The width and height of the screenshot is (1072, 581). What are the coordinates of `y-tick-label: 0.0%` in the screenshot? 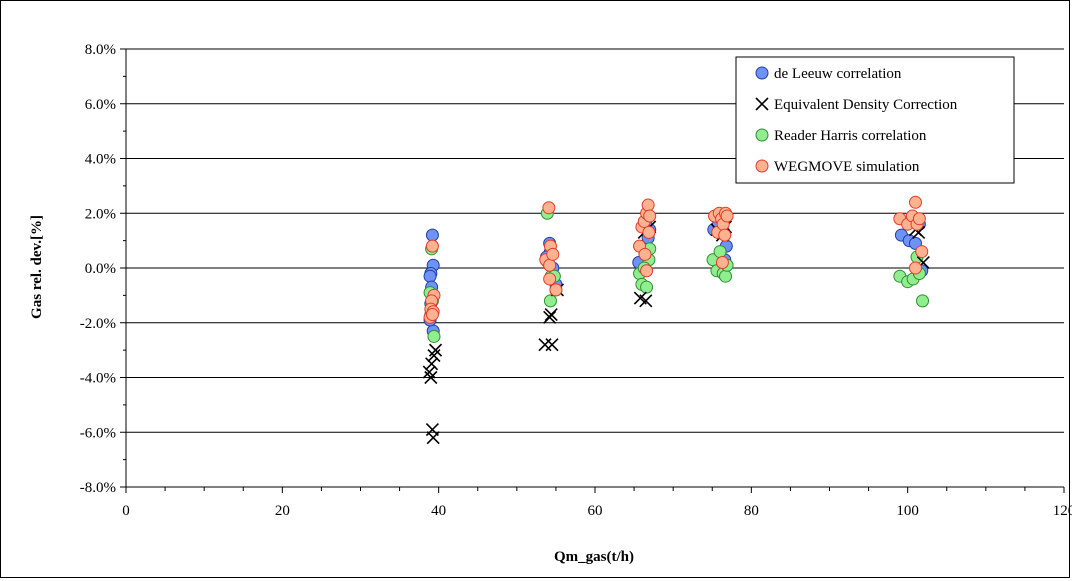 It's located at (100, 269).